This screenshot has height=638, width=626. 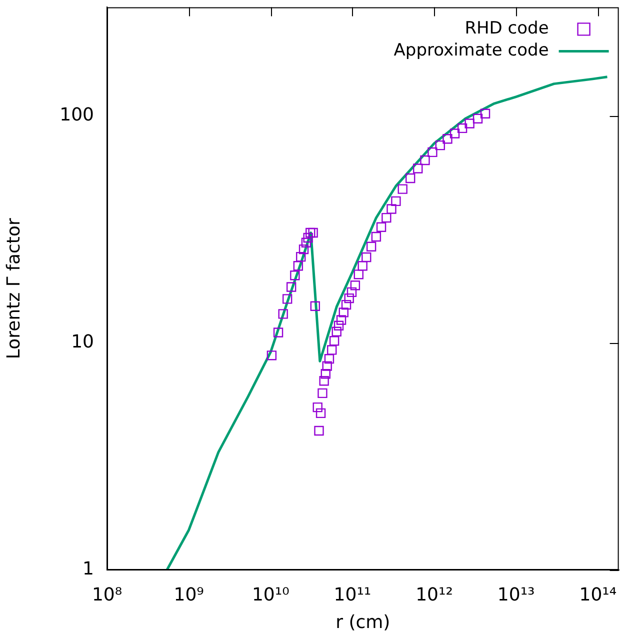 What do you see at coordinates (13, 289) in the screenshot?
I see `y-axis-title: Lorentz Γ factor` at bounding box center [13, 289].